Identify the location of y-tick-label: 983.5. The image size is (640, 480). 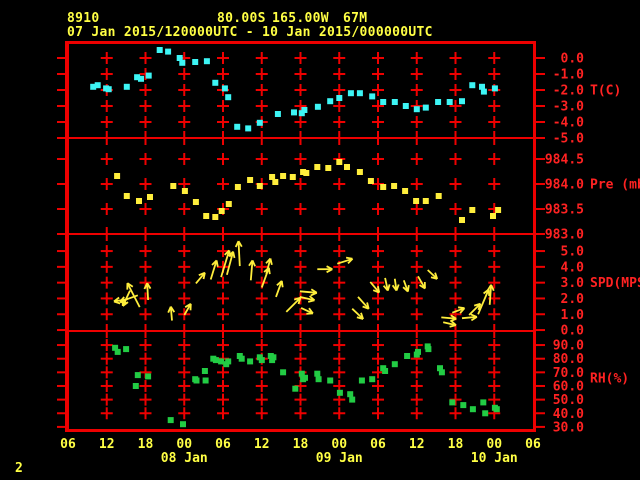
(564, 210).